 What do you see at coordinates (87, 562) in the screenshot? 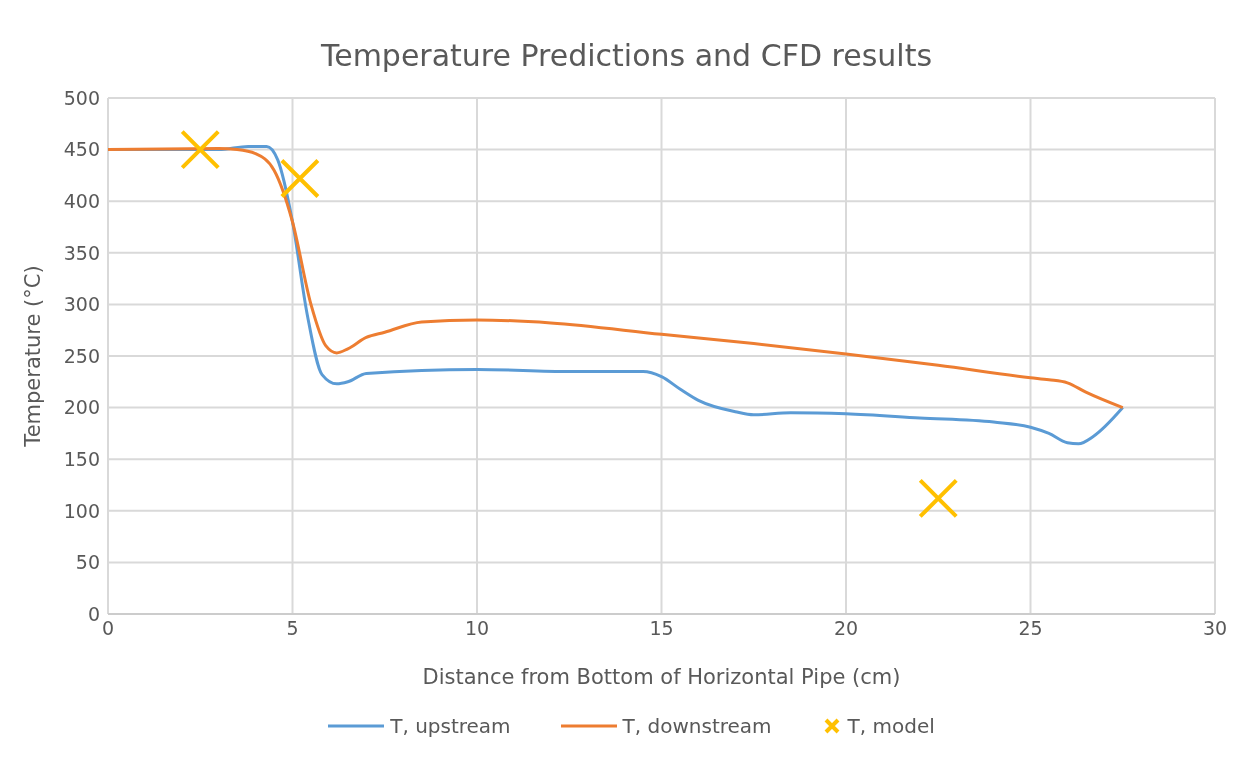
I see `y-tick-label: 50` at bounding box center [87, 562].